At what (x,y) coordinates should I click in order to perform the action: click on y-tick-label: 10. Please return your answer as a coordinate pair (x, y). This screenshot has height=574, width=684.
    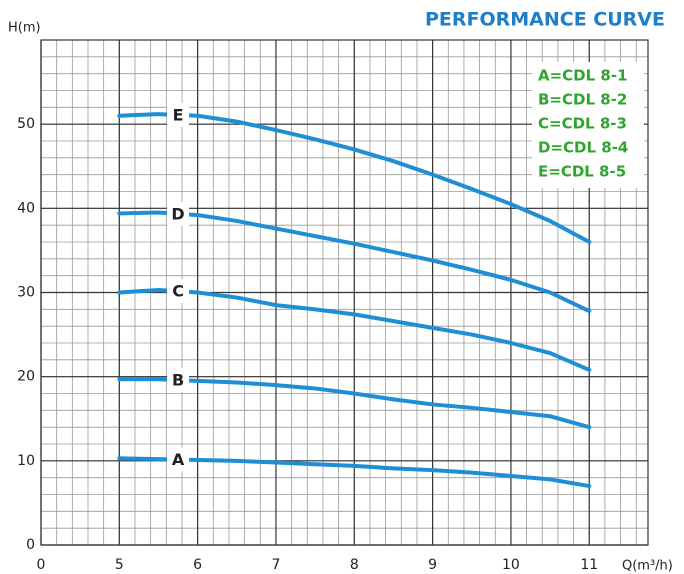
    Looking at the image, I should click on (26, 461).